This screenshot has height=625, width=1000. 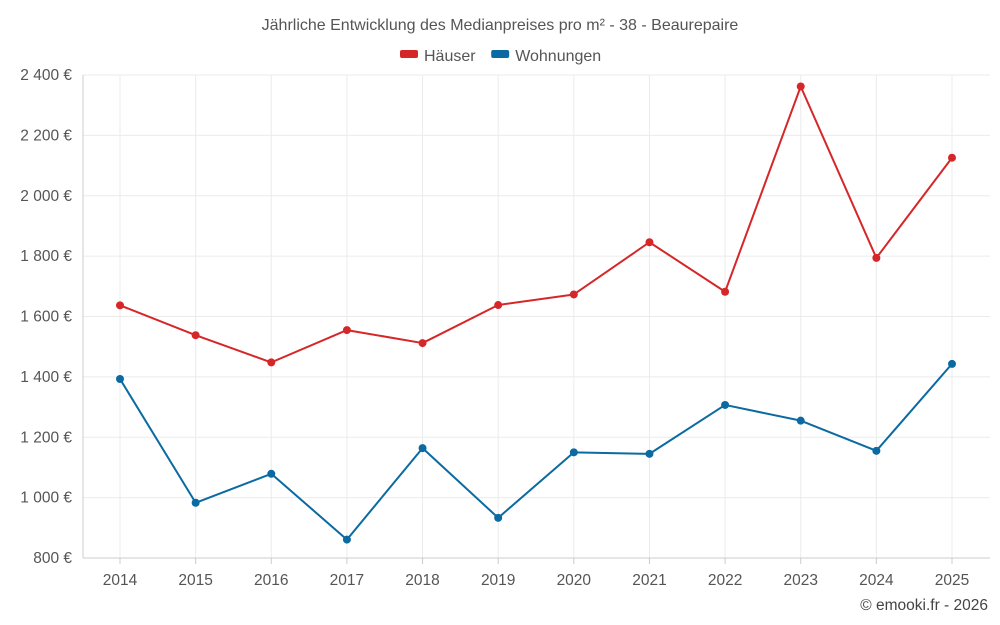 What do you see at coordinates (725, 580) in the screenshot?
I see `x-tick-label: 2022` at bounding box center [725, 580].